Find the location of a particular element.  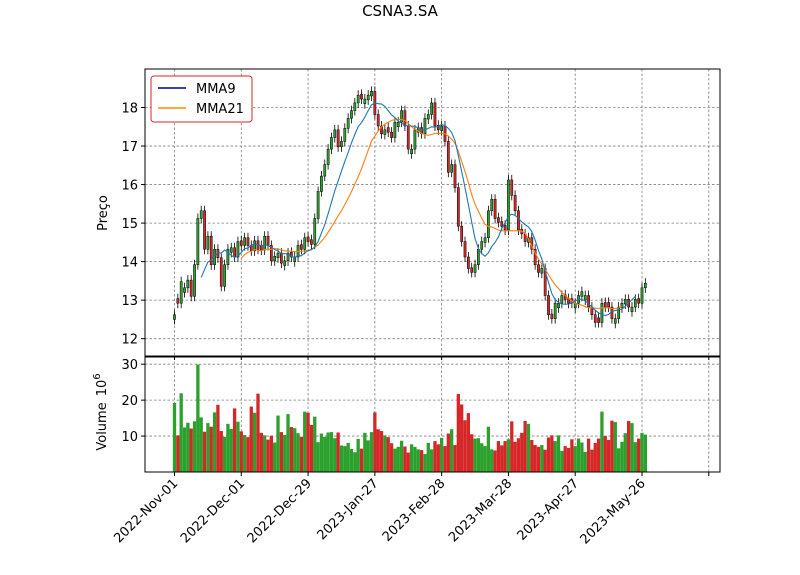

x-tick-label: 2022-Nov-01 is located at coordinates (146, 511).